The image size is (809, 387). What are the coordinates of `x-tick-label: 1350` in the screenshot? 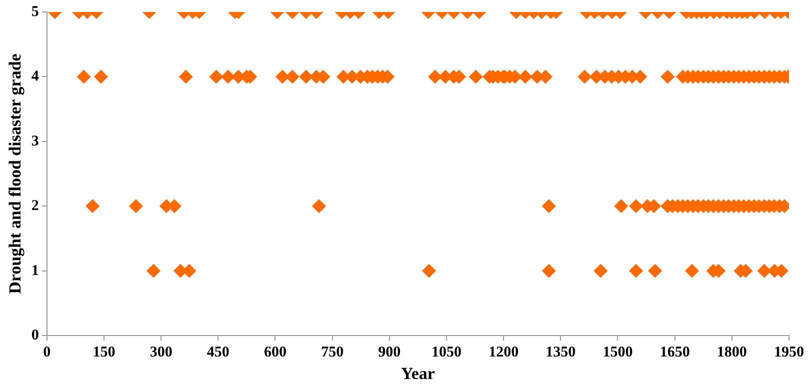 It's located at (561, 352).